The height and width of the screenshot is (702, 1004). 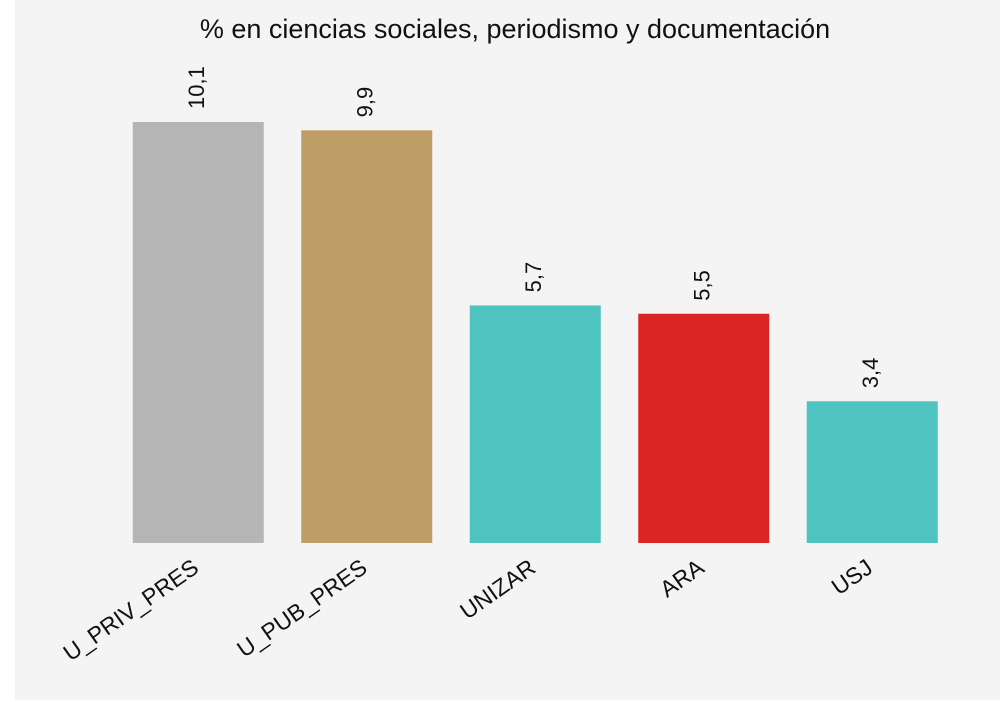 What do you see at coordinates (365, 102) in the screenshot?
I see `value-label: 9,9` at bounding box center [365, 102].